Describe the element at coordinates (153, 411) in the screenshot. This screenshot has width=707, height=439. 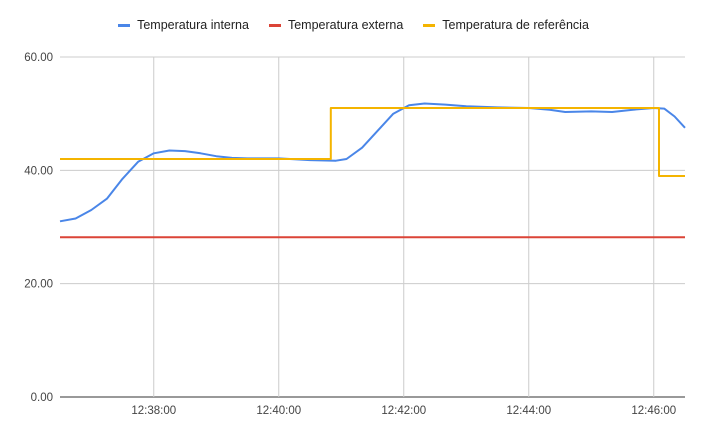
I see `x-tick-label: 12:38:00` at that location.